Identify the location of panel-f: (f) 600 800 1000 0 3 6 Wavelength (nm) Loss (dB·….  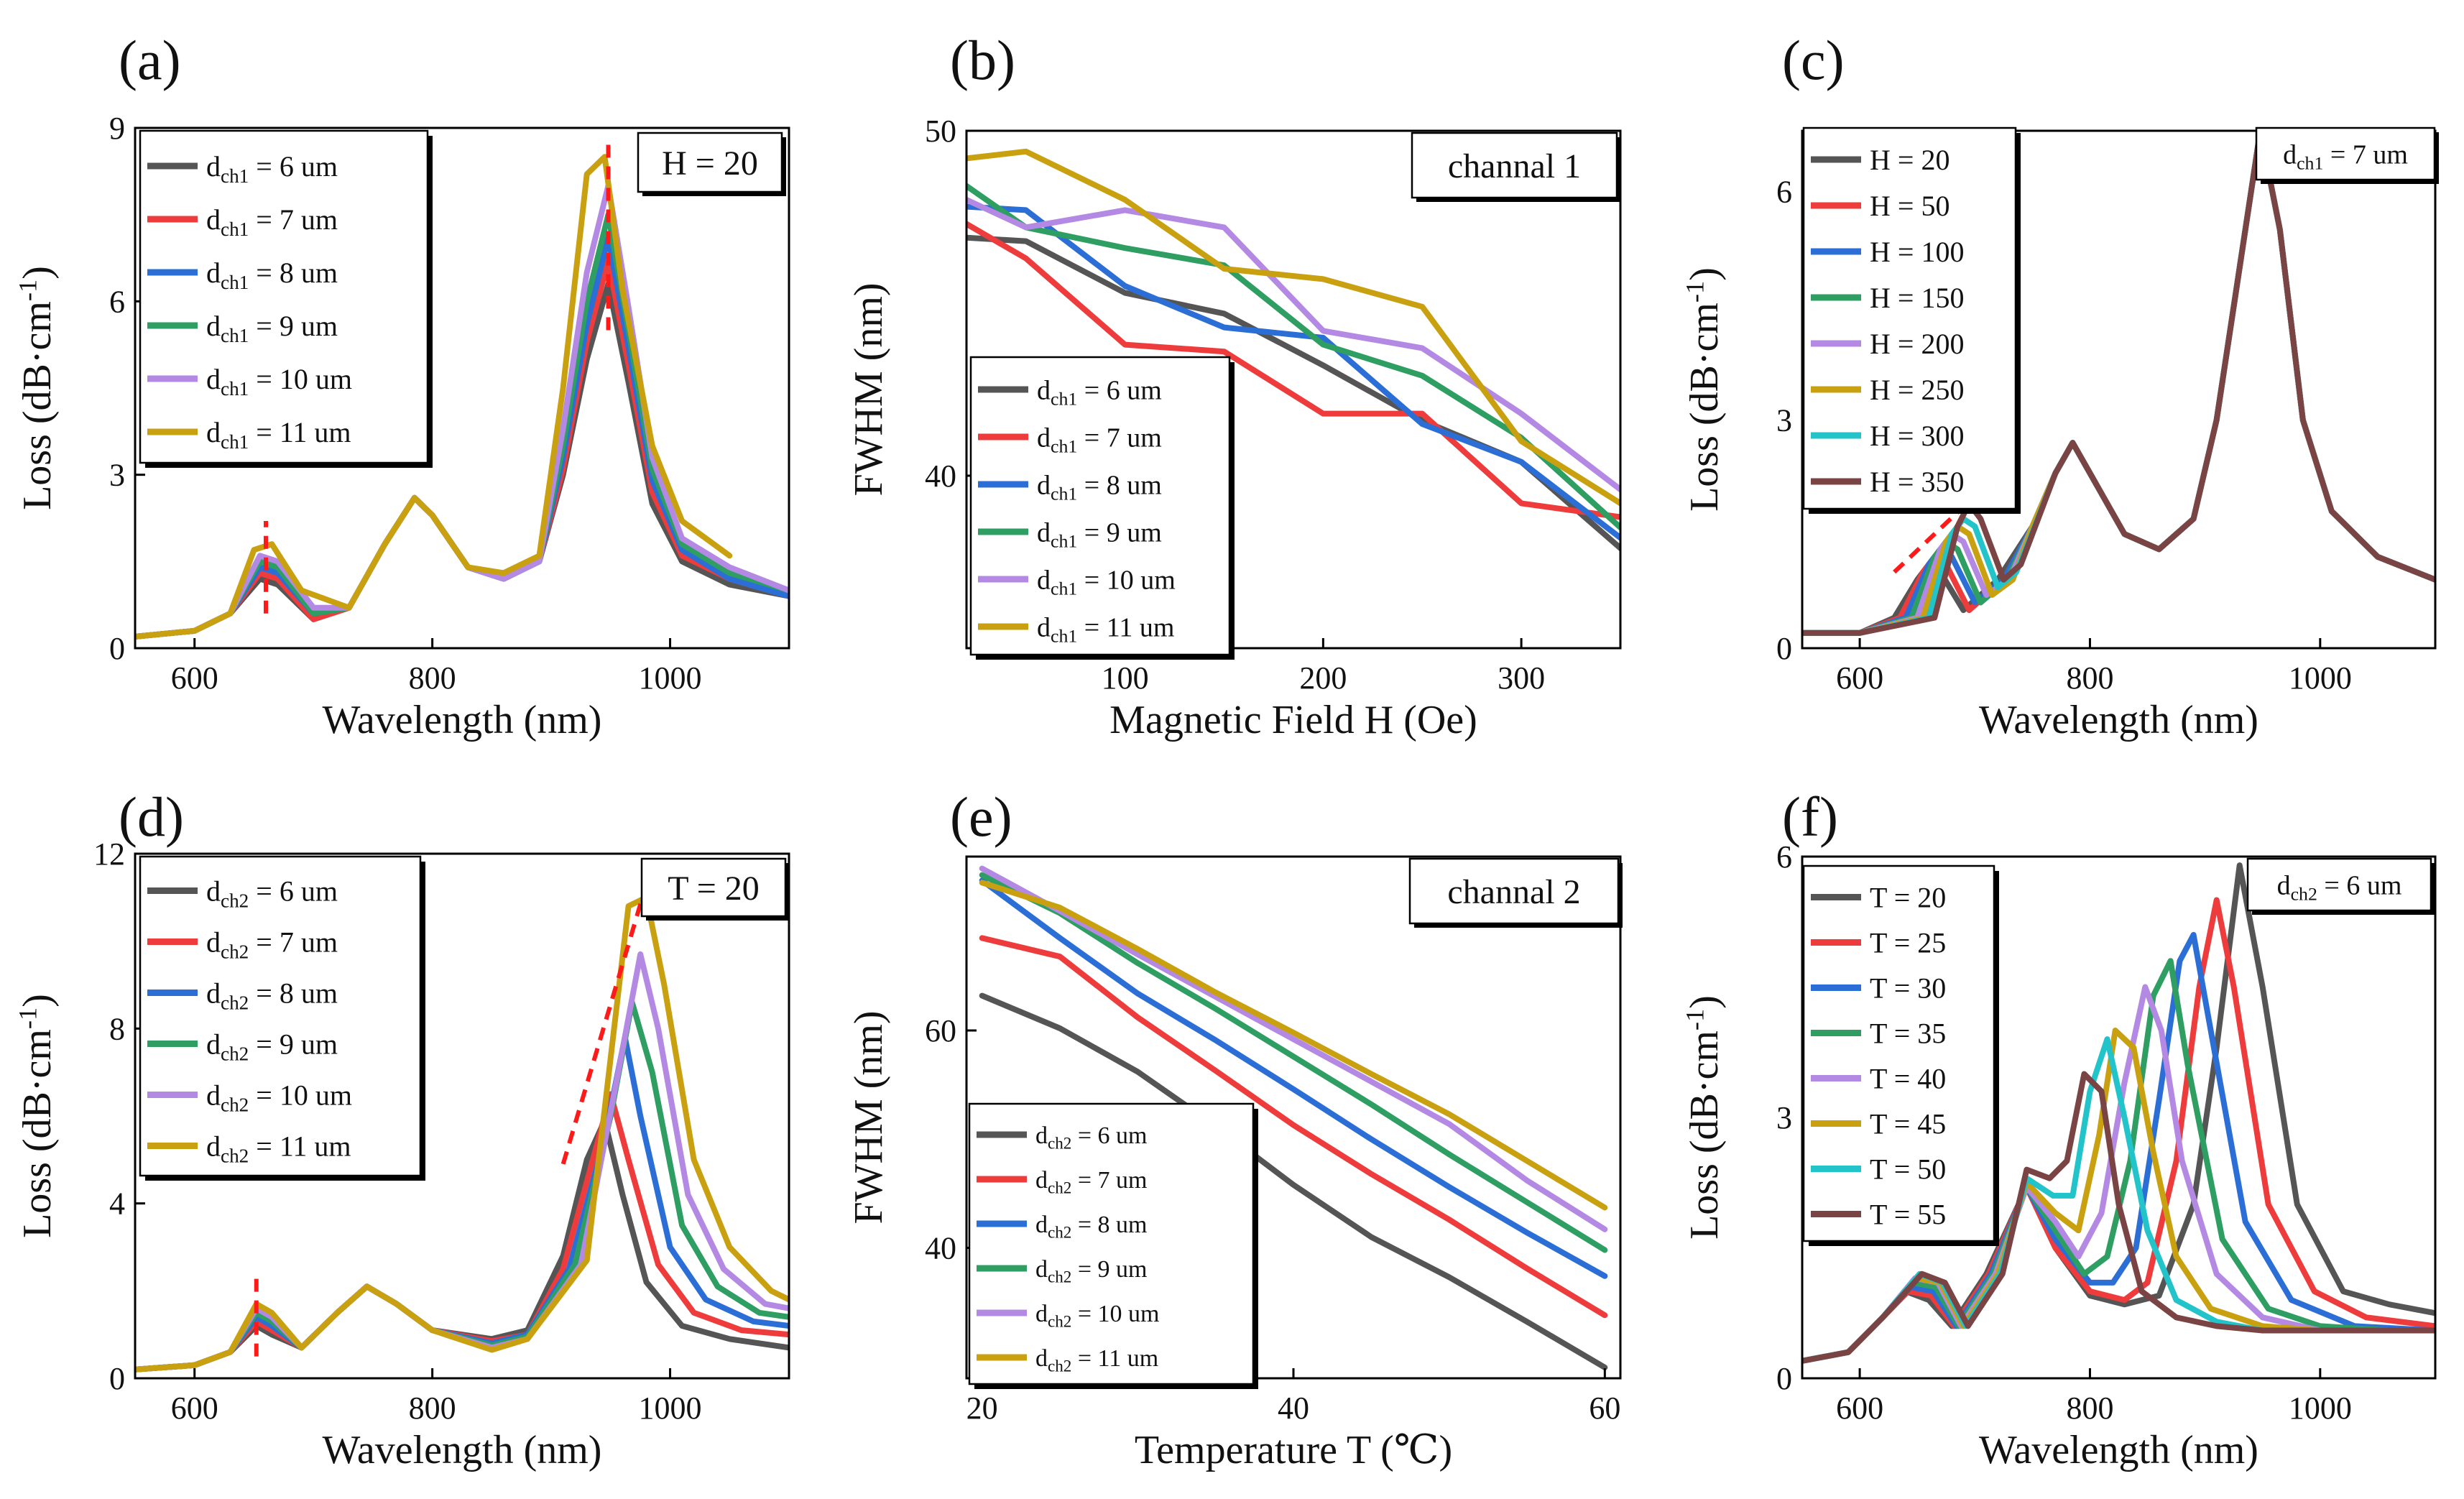
(2058, 1128).